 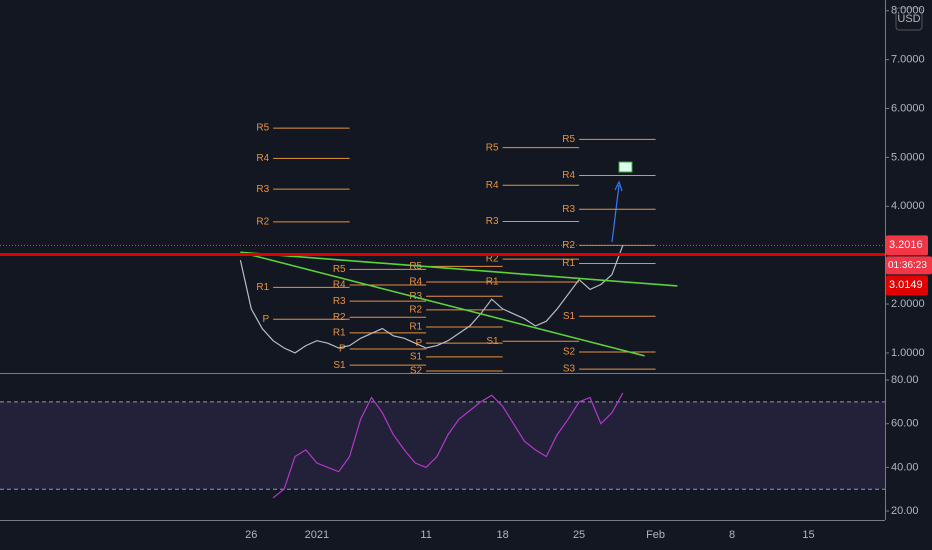 I want to click on currency-box, so click(x=909, y=19).